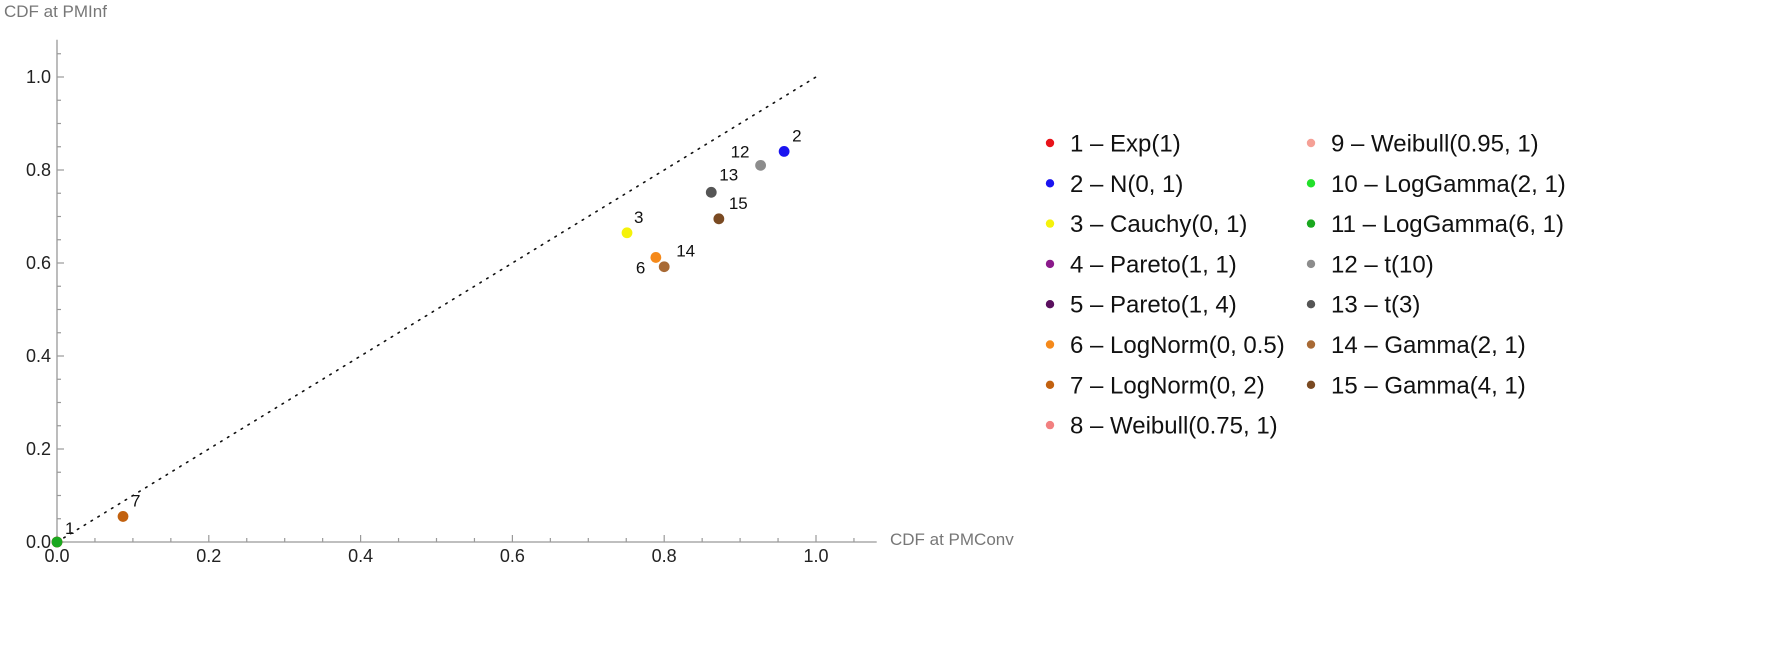 The width and height of the screenshot is (1766, 648). What do you see at coordinates (1126, 184) in the screenshot?
I see `legend-entry-2: 2 – N(0, 1)` at bounding box center [1126, 184].